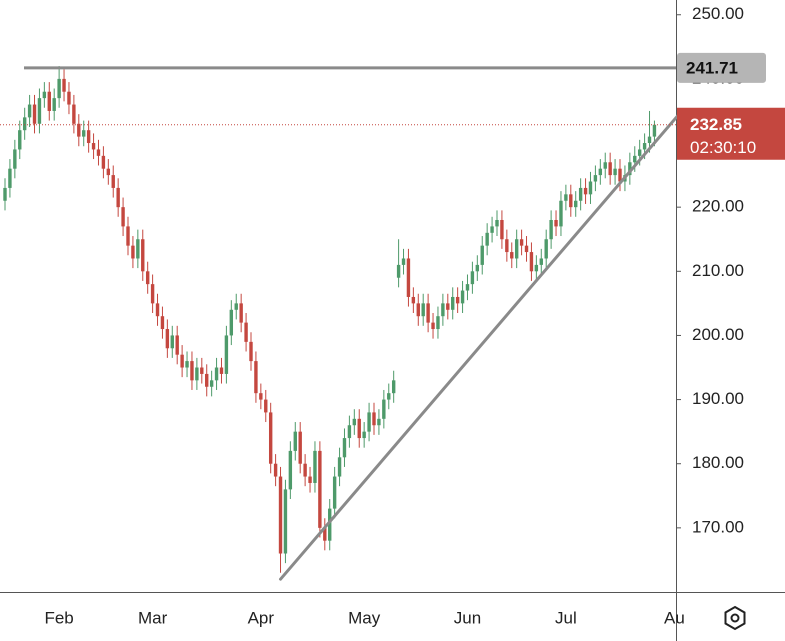 The width and height of the screenshot is (785, 641). I want to click on y-tick-label: 170.00, so click(718, 526).